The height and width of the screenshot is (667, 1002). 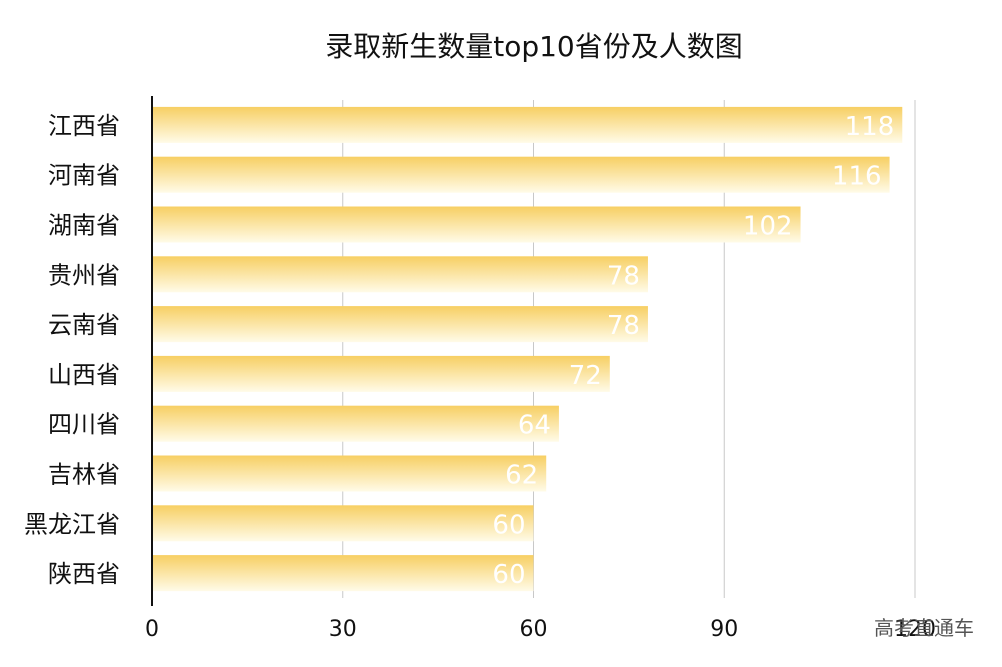 What do you see at coordinates (84, 126) in the screenshot?
I see `category-label-0: 江西省` at bounding box center [84, 126].